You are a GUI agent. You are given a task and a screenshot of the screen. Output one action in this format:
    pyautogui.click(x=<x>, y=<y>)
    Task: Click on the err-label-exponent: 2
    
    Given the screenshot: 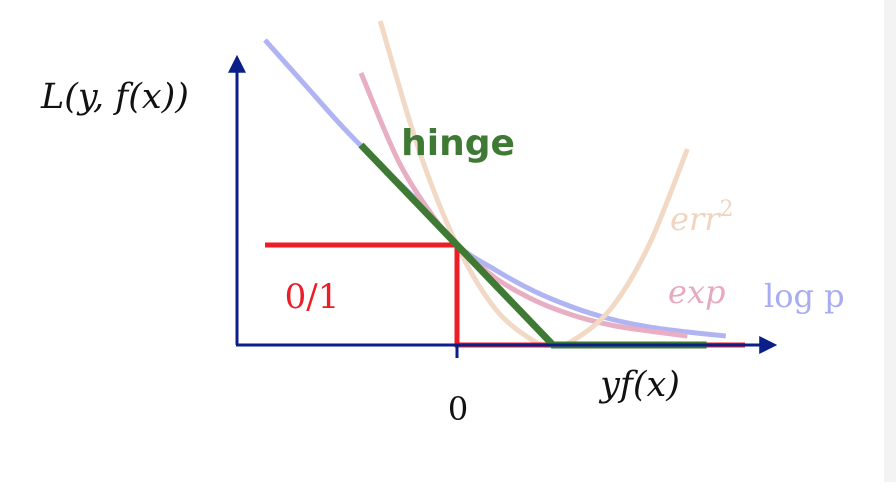 What is the action you would take?
    pyautogui.click(x=727, y=209)
    